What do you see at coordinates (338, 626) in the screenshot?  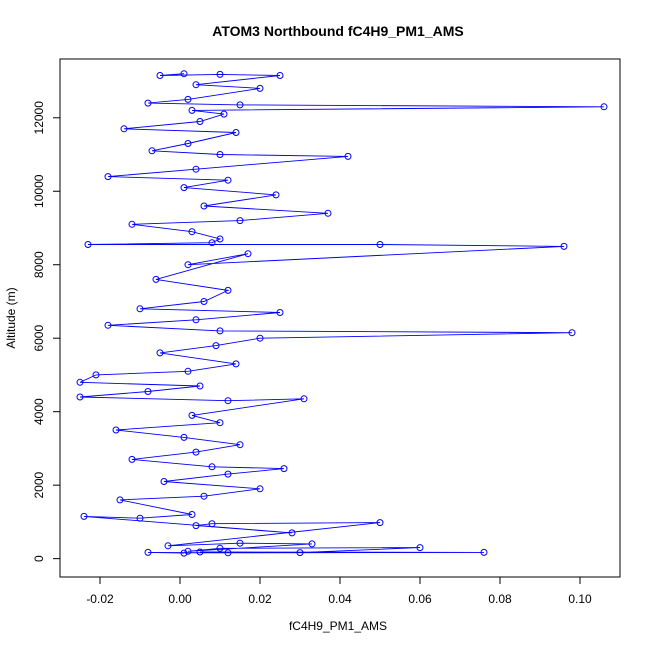 I see `x-axis-label: fC4H9_PM1_AMS` at bounding box center [338, 626].